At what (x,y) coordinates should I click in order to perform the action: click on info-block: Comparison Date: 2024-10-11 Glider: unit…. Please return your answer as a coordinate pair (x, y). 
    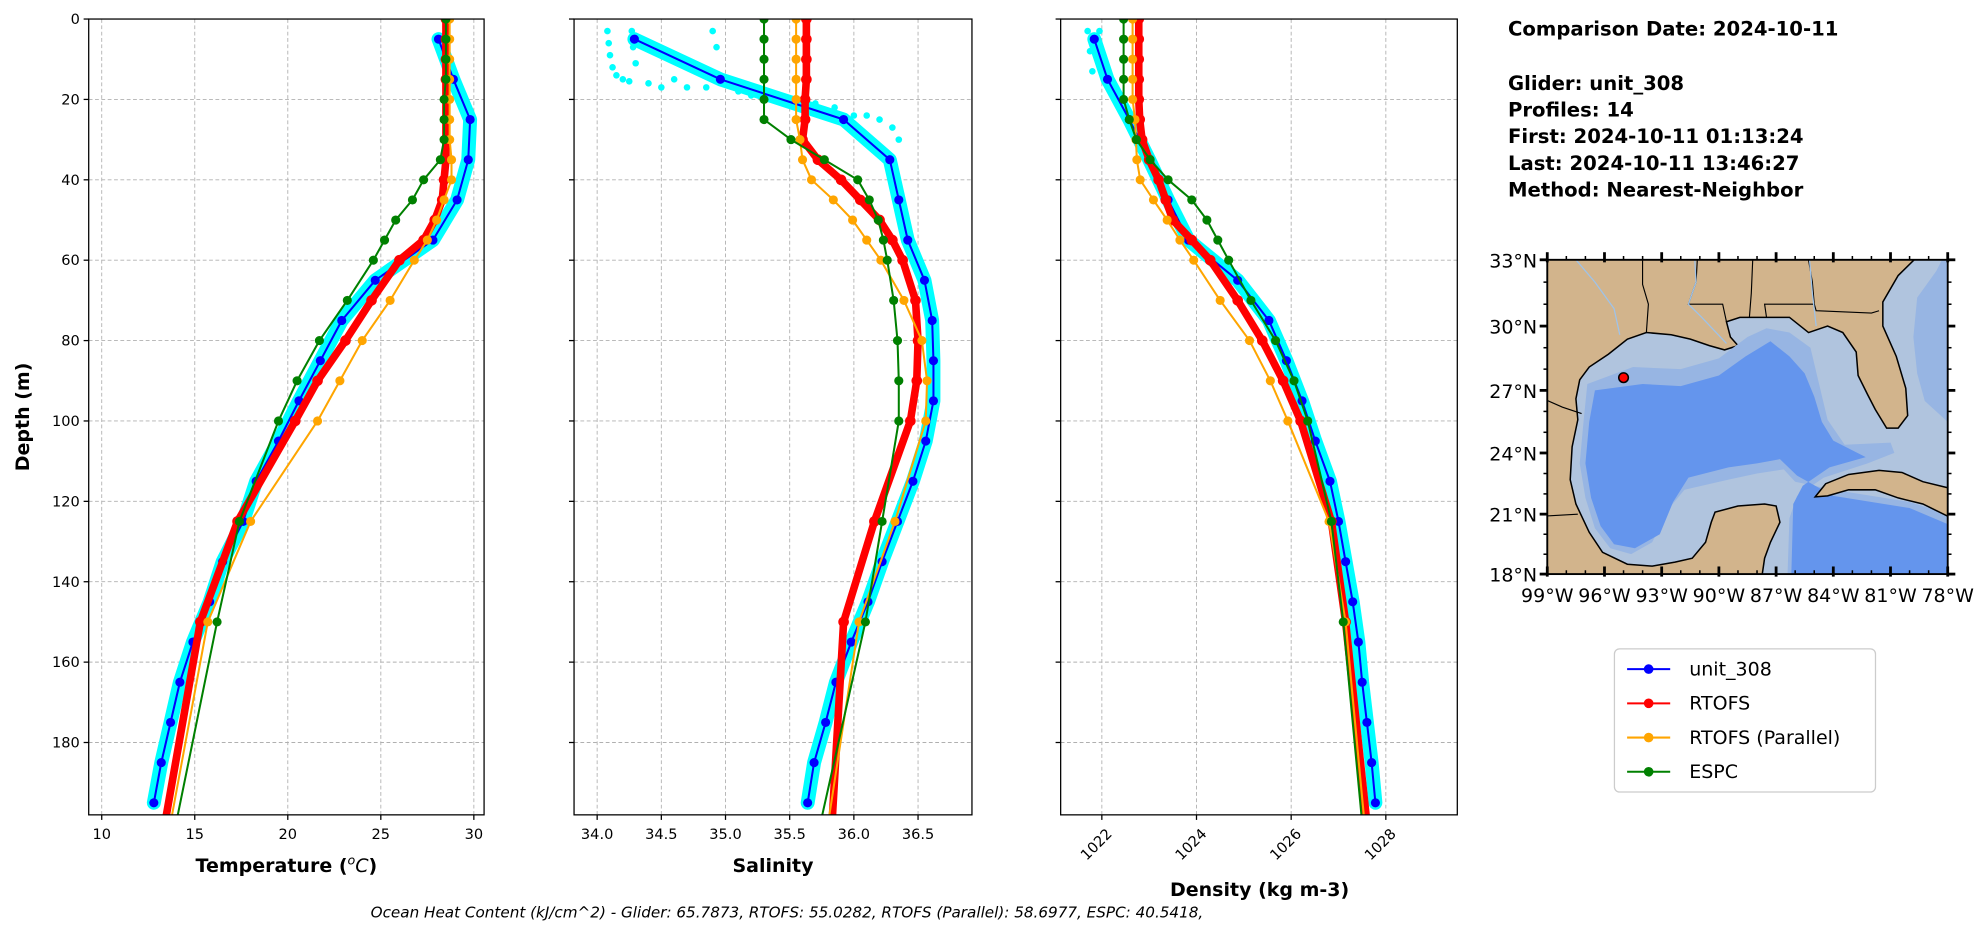
    Looking at the image, I should click on (1673, 110).